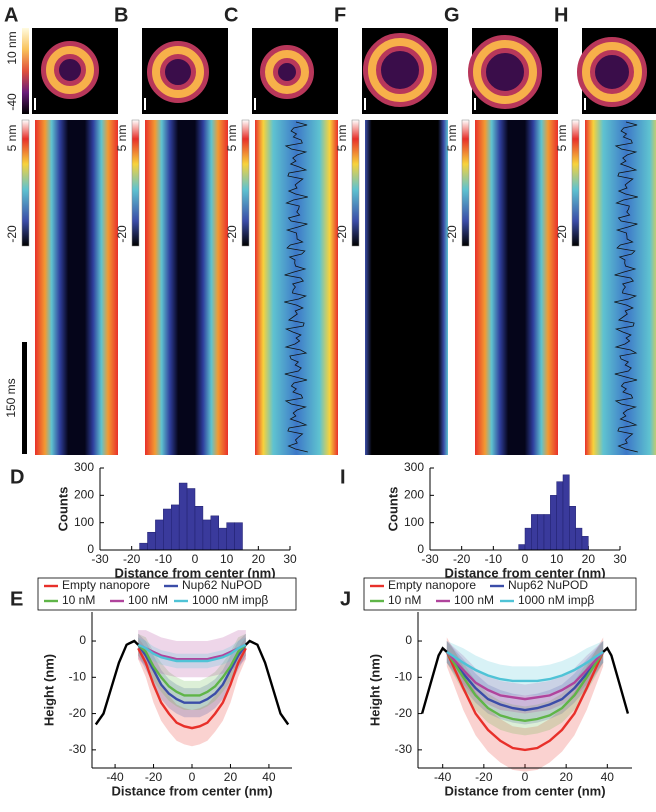 The image size is (656, 812). I want to click on y-tick-label: 200, so click(84, 495).